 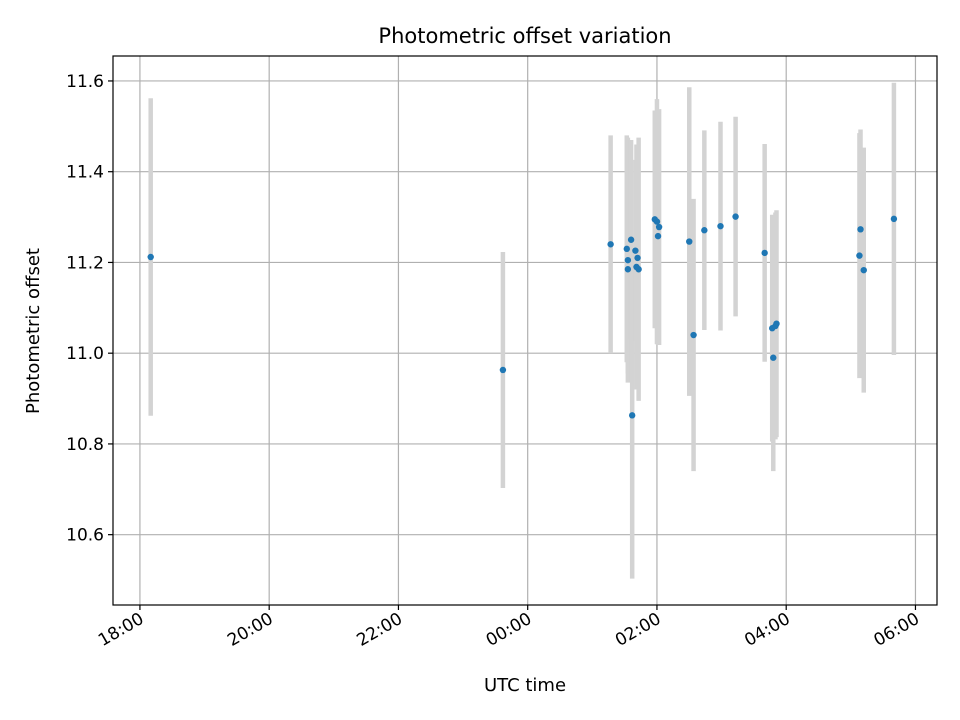 What do you see at coordinates (525, 685) in the screenshot?
I see `x-axis-label: UTC time` at bounding box center [525, 685].